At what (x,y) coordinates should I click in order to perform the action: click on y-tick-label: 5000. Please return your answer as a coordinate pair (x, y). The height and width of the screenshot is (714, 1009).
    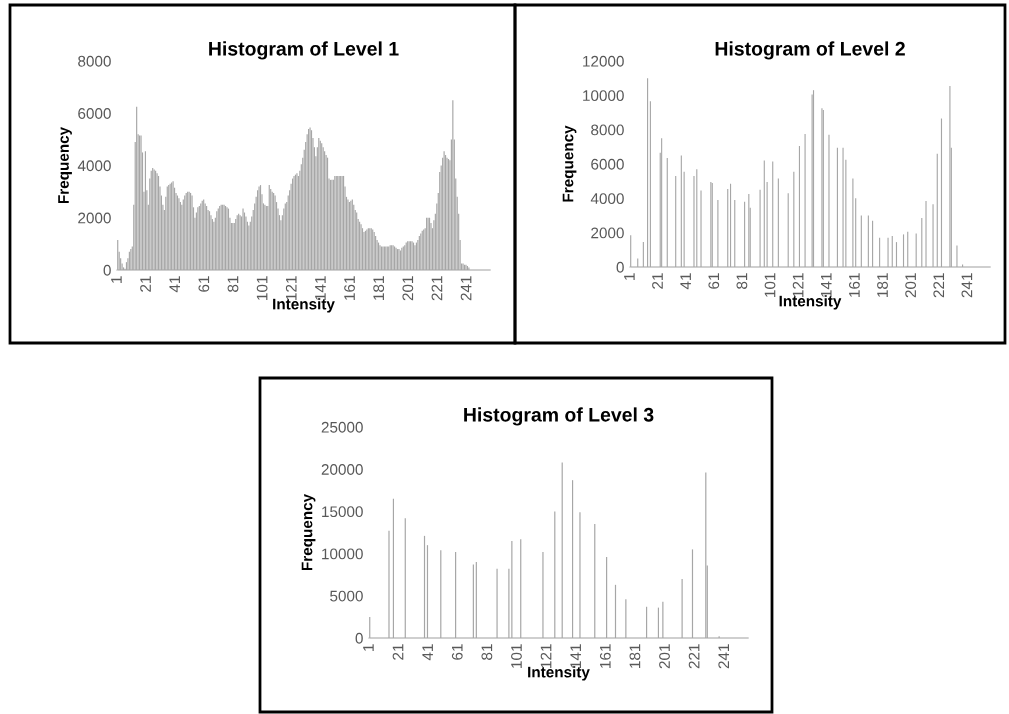
    Looking at the image, I should click on (346, 596).